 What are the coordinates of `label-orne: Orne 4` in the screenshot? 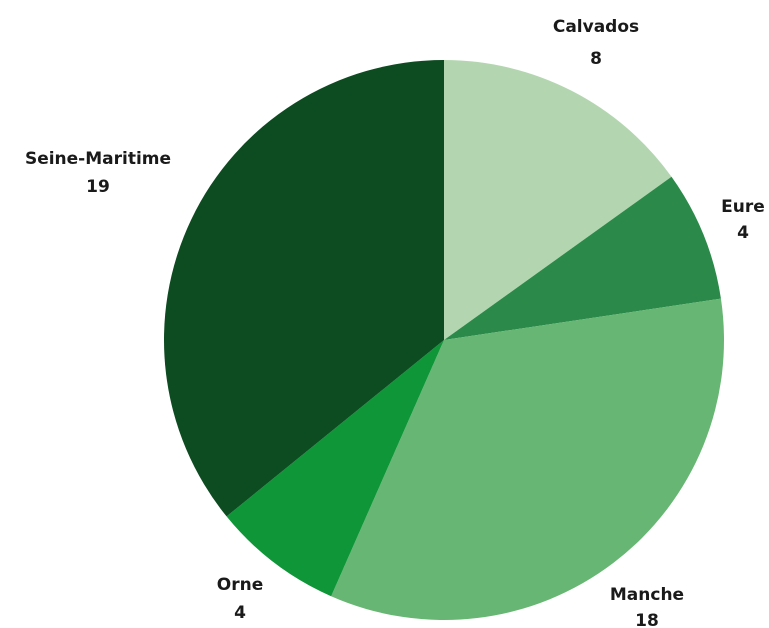 It's located at (240, 599).